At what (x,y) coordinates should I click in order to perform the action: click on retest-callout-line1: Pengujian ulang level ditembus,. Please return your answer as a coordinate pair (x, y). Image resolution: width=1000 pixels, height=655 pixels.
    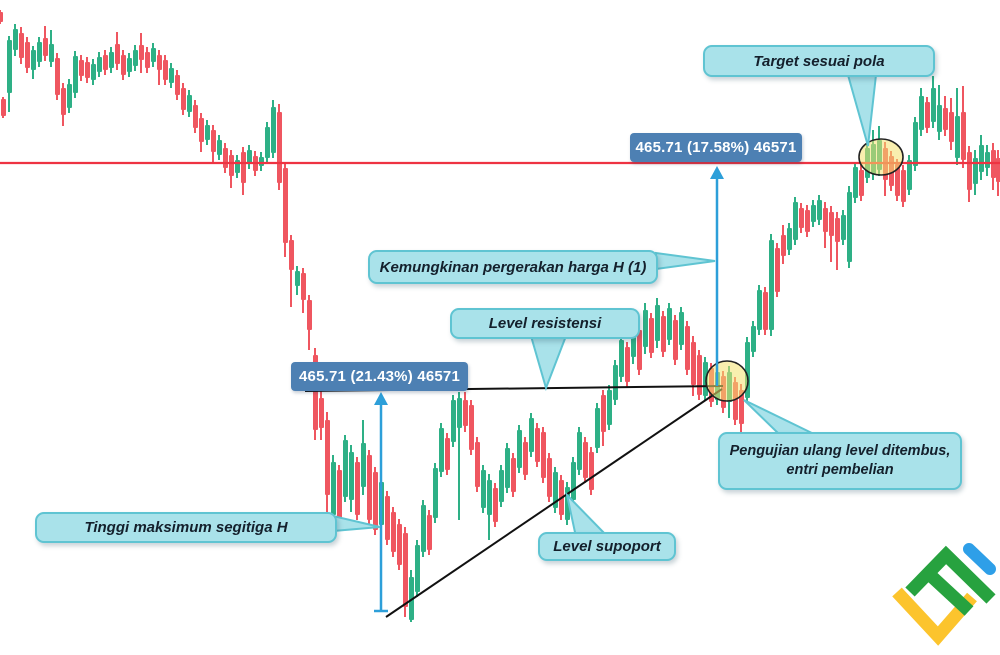
    Looking at the image, I should click on (840, 451).